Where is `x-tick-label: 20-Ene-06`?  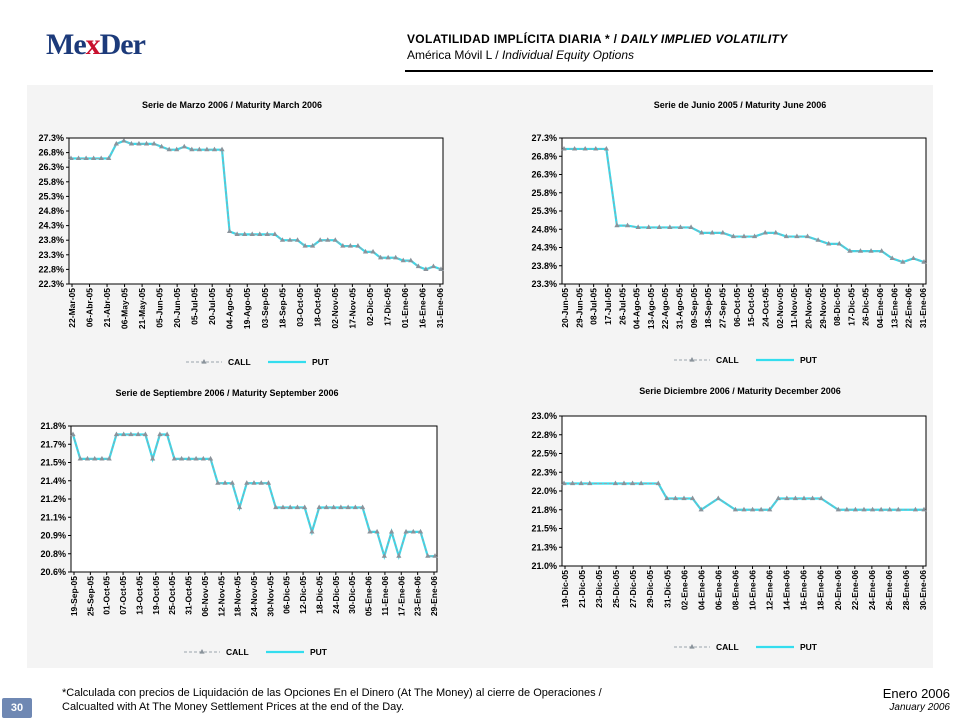 x-tick-label: 20-Ene-06 is located at coordinates (838, 590).